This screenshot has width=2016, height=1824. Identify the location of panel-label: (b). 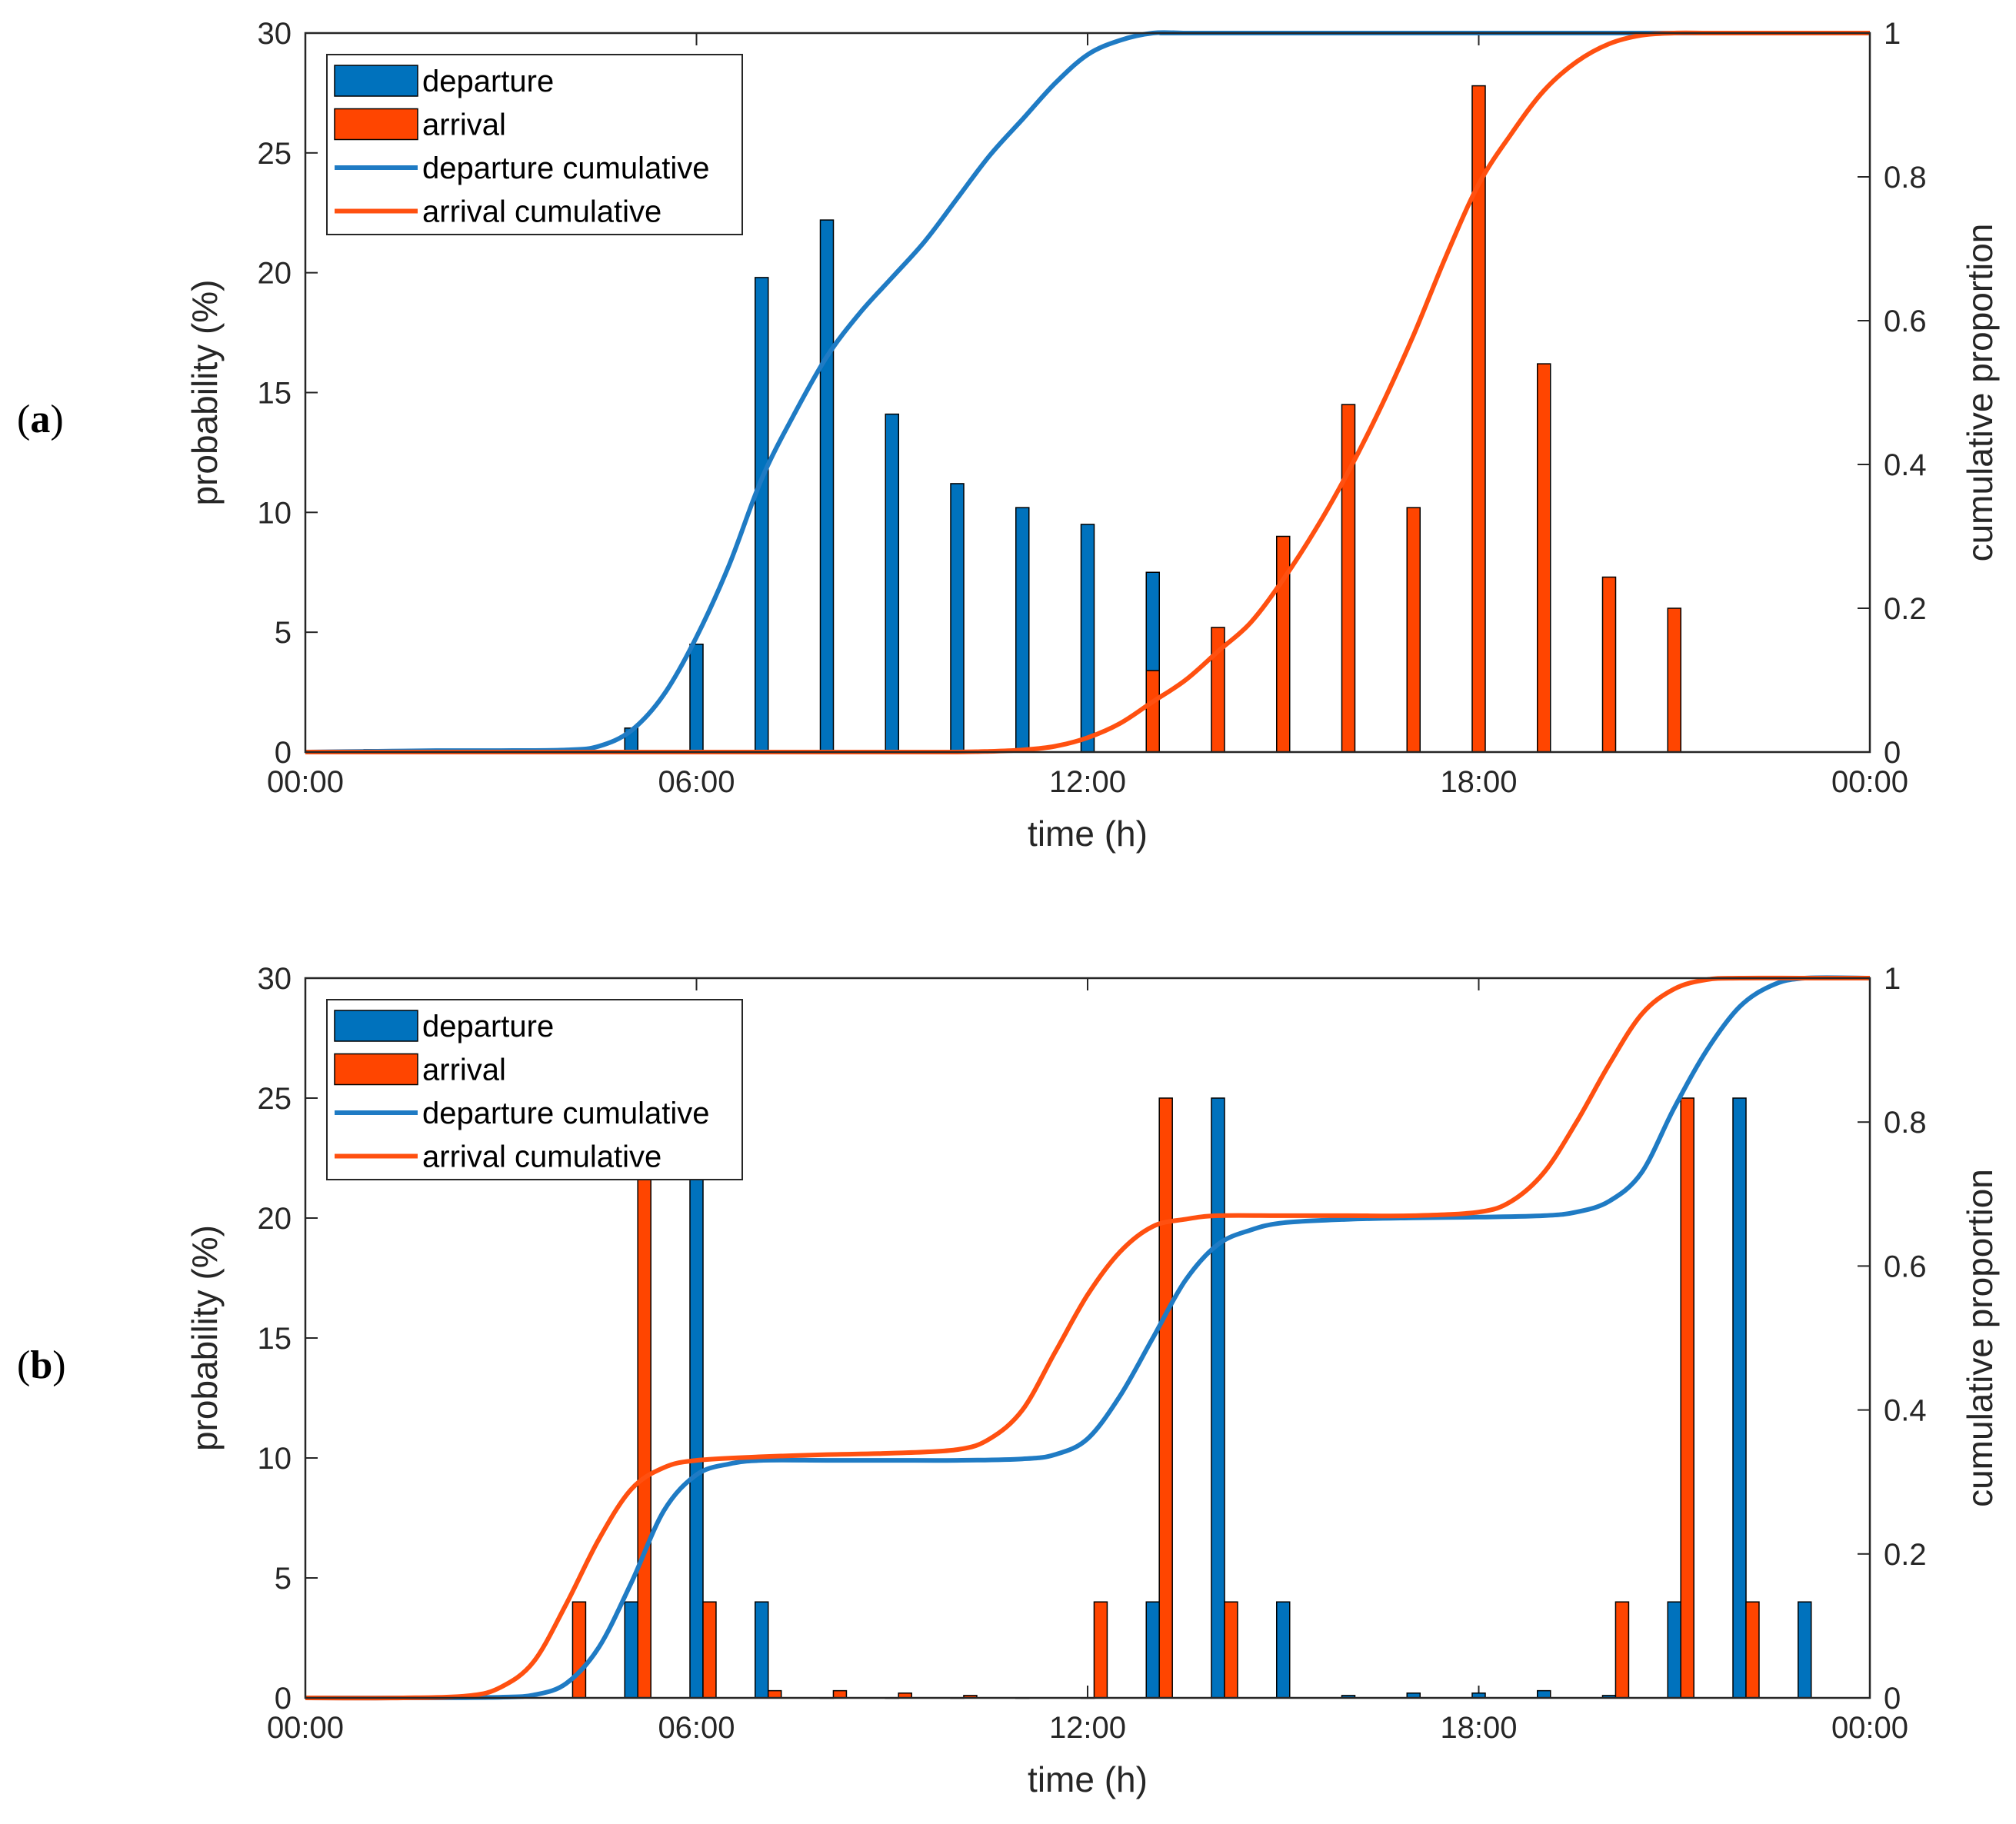
(41, 1365).